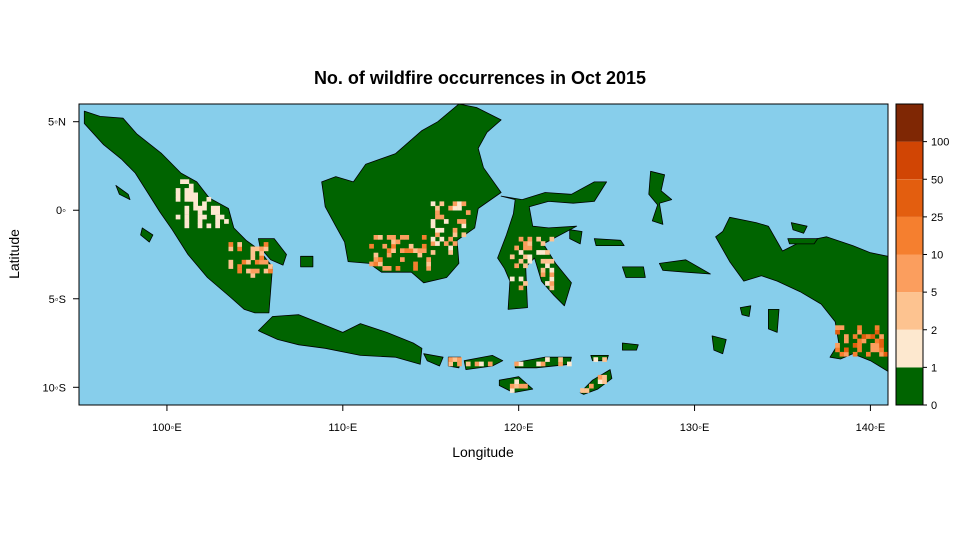  I want to click on legend-label: 1, so click(934, 368).